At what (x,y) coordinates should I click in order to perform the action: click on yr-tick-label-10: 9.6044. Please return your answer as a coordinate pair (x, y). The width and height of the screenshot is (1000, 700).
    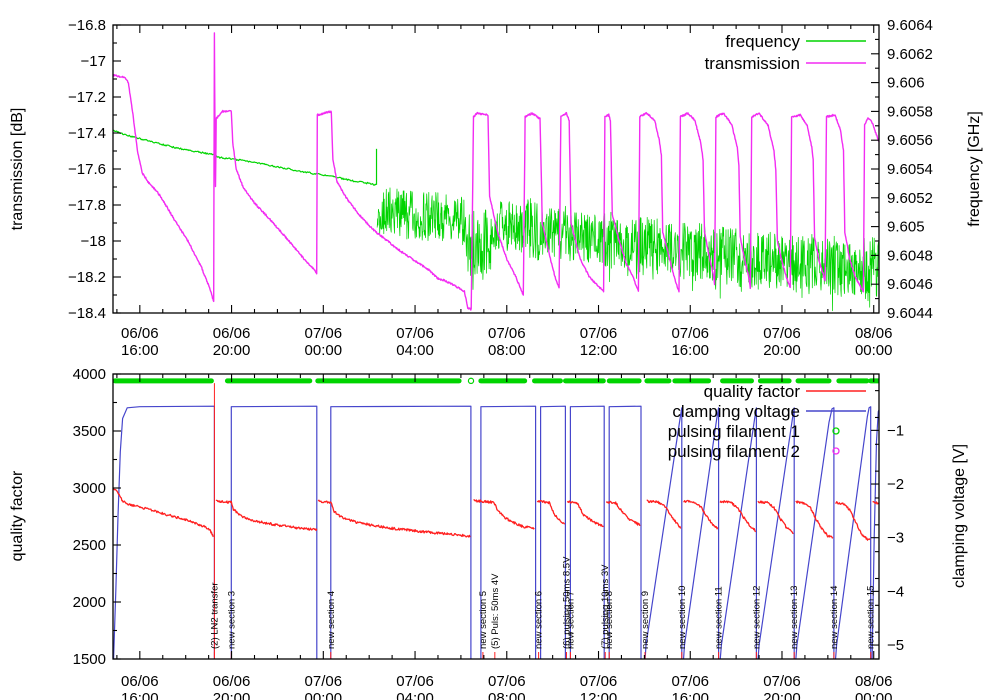
    Looking at the image, I should click on (910, 313).